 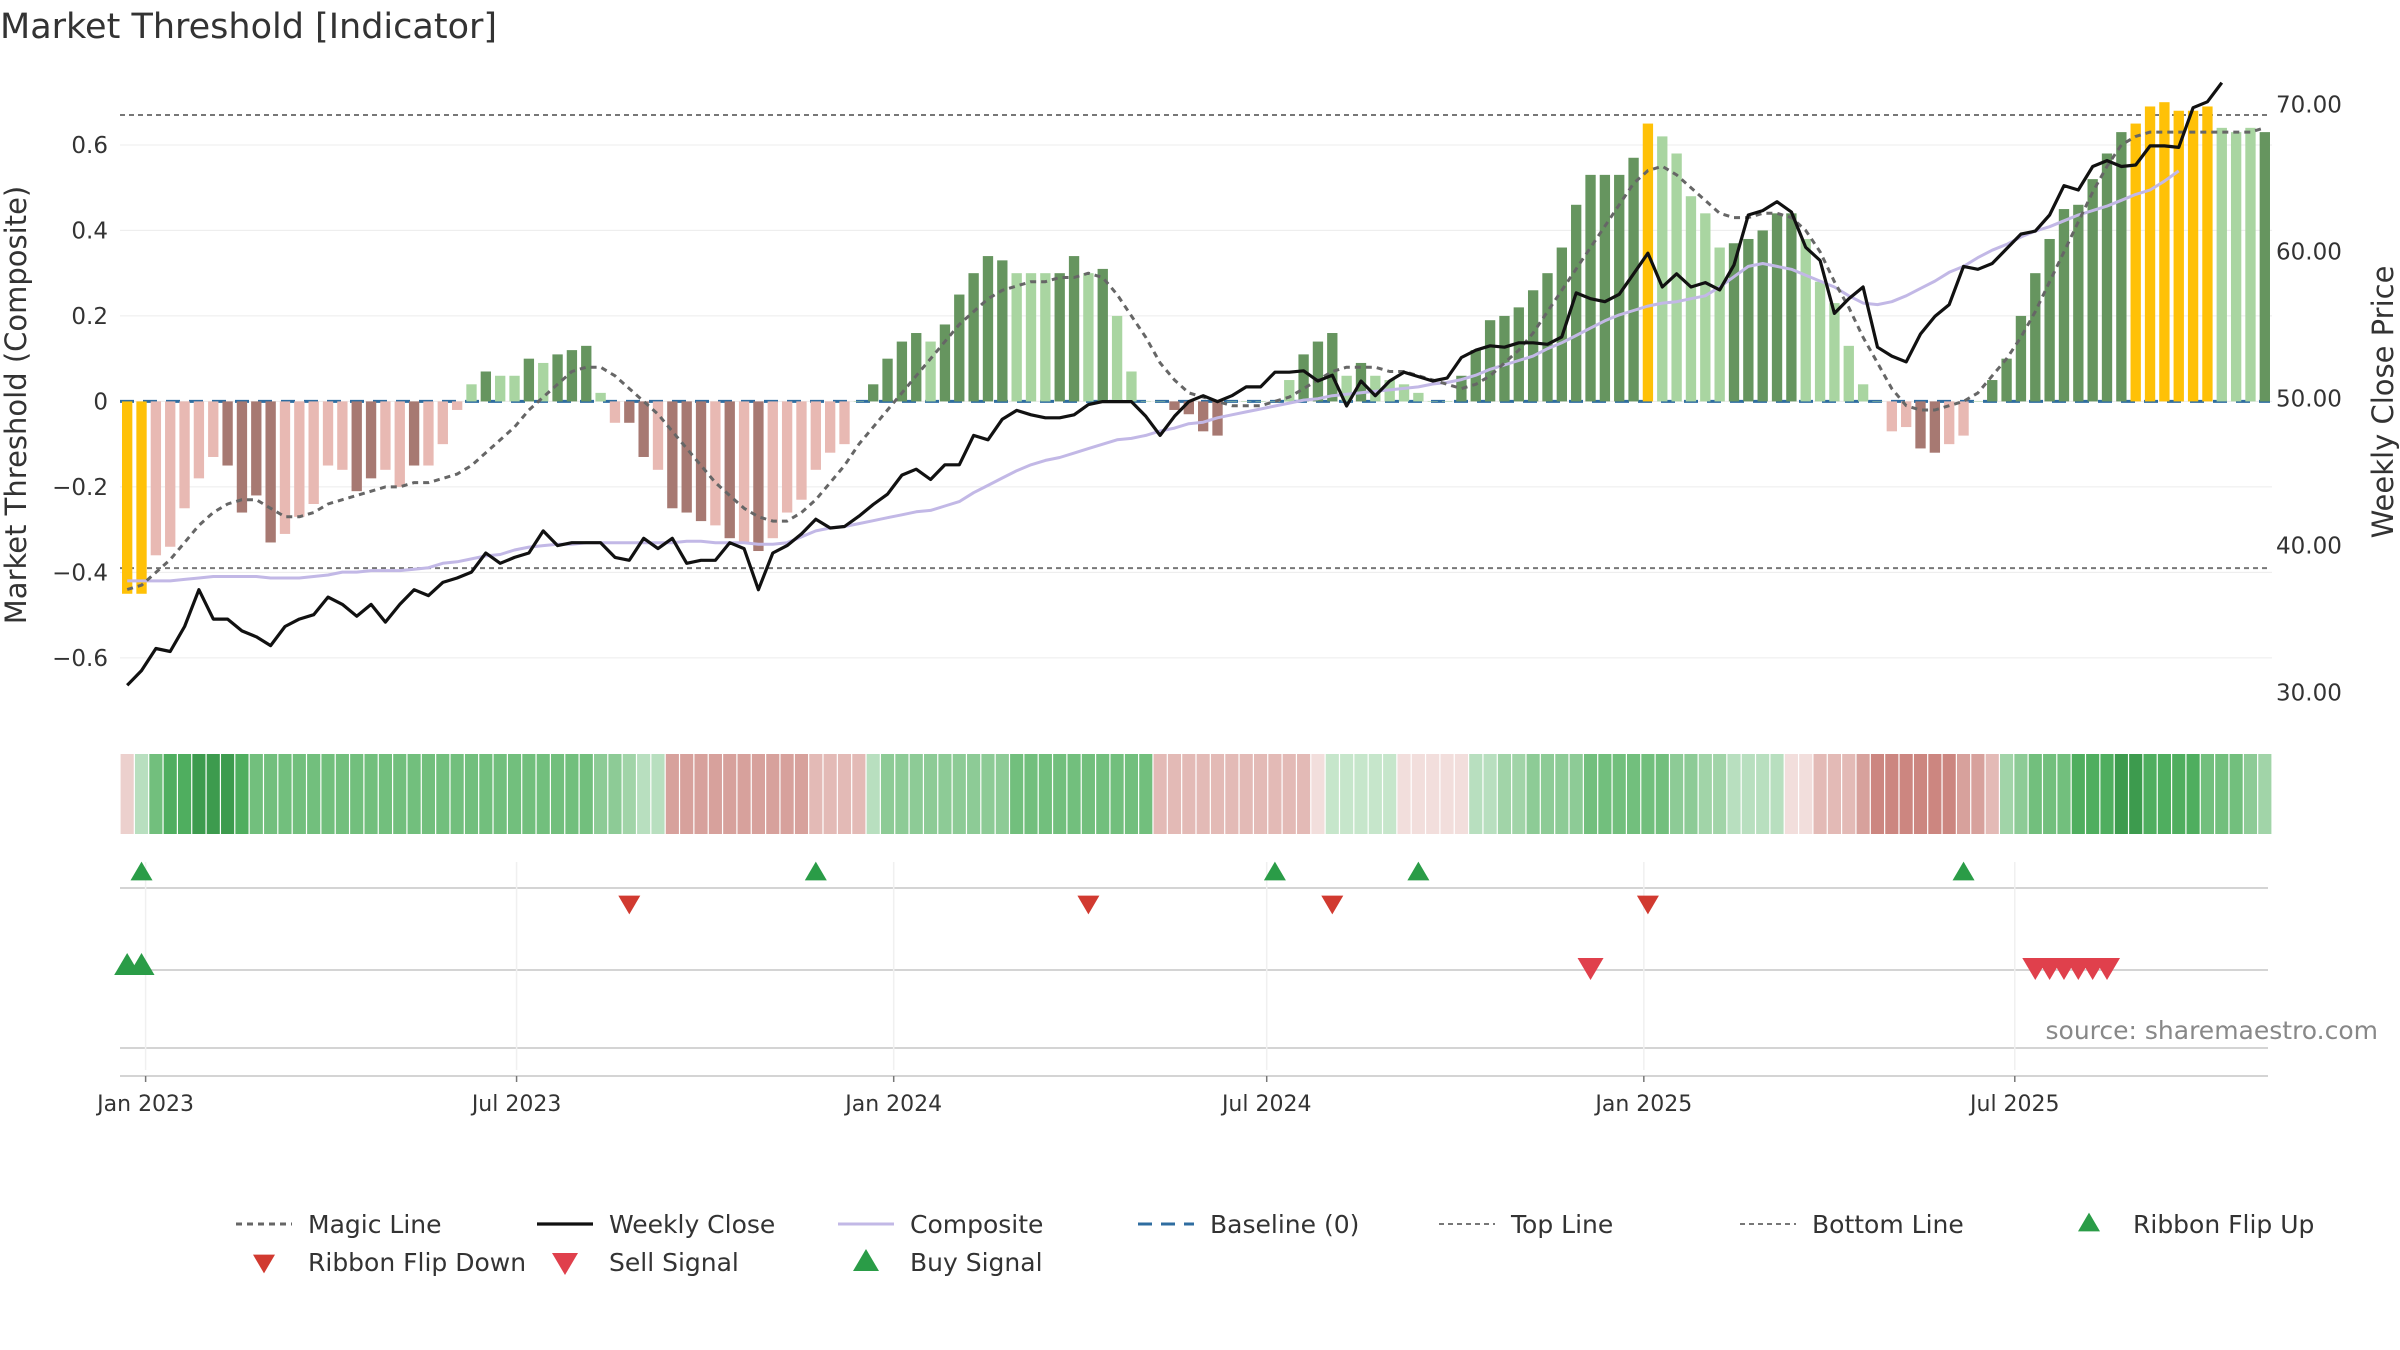 I want to click on date-tick-label: Jul 2025, so click(x=2014, y=1104).